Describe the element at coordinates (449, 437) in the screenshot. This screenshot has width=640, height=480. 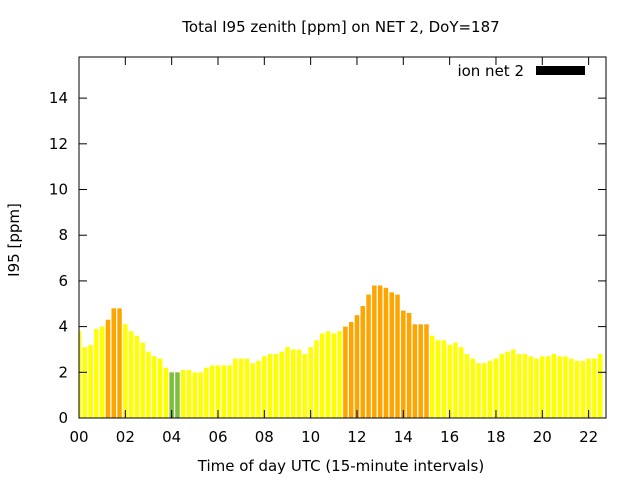
I see `x-tick-label: 16` at that location.